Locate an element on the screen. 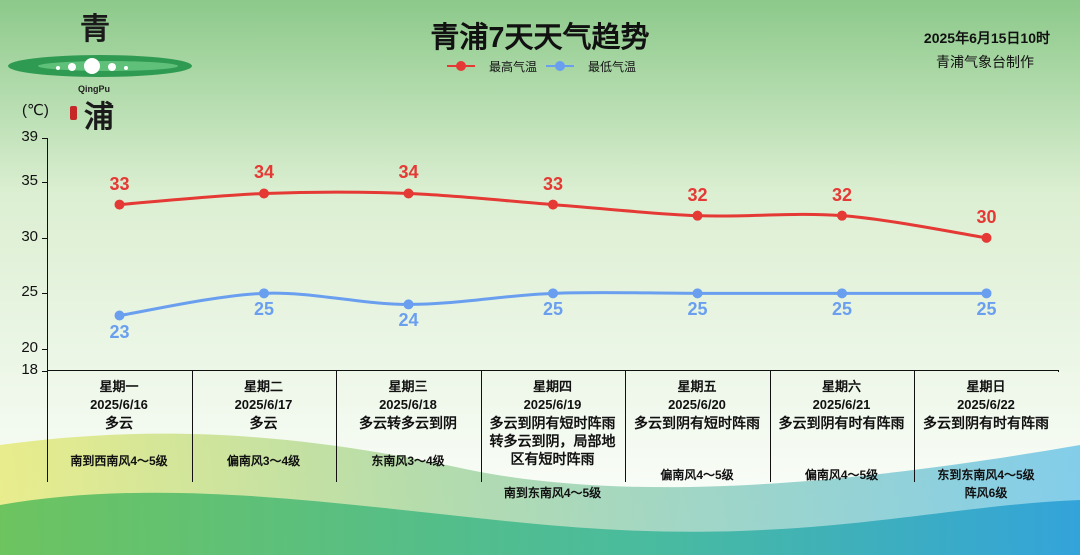 This screenshot has height=555, width=1080. low-temp-label: 24 is located at coordinates (408, 320).